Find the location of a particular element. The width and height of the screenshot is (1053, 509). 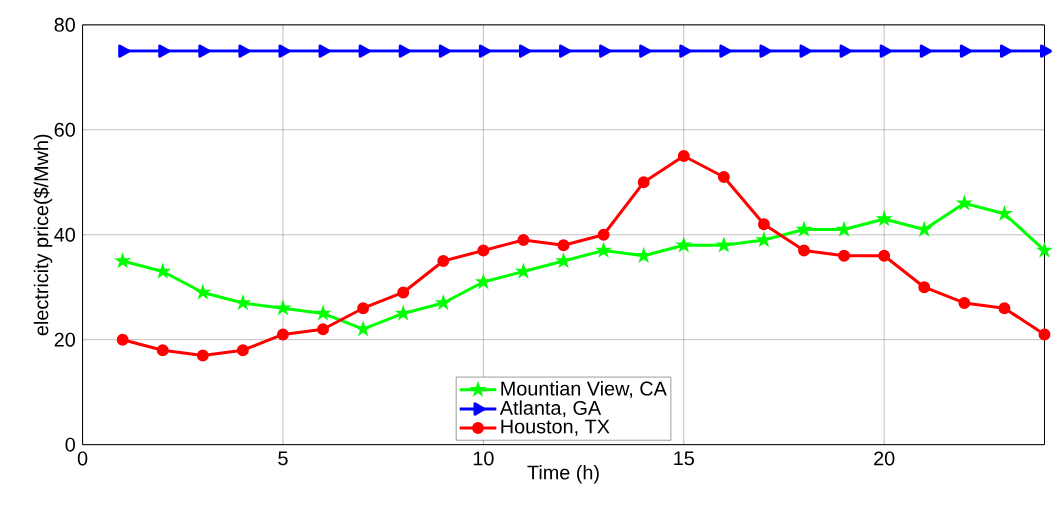

y-tick-label: 20 is located at coordinates (64, 339).